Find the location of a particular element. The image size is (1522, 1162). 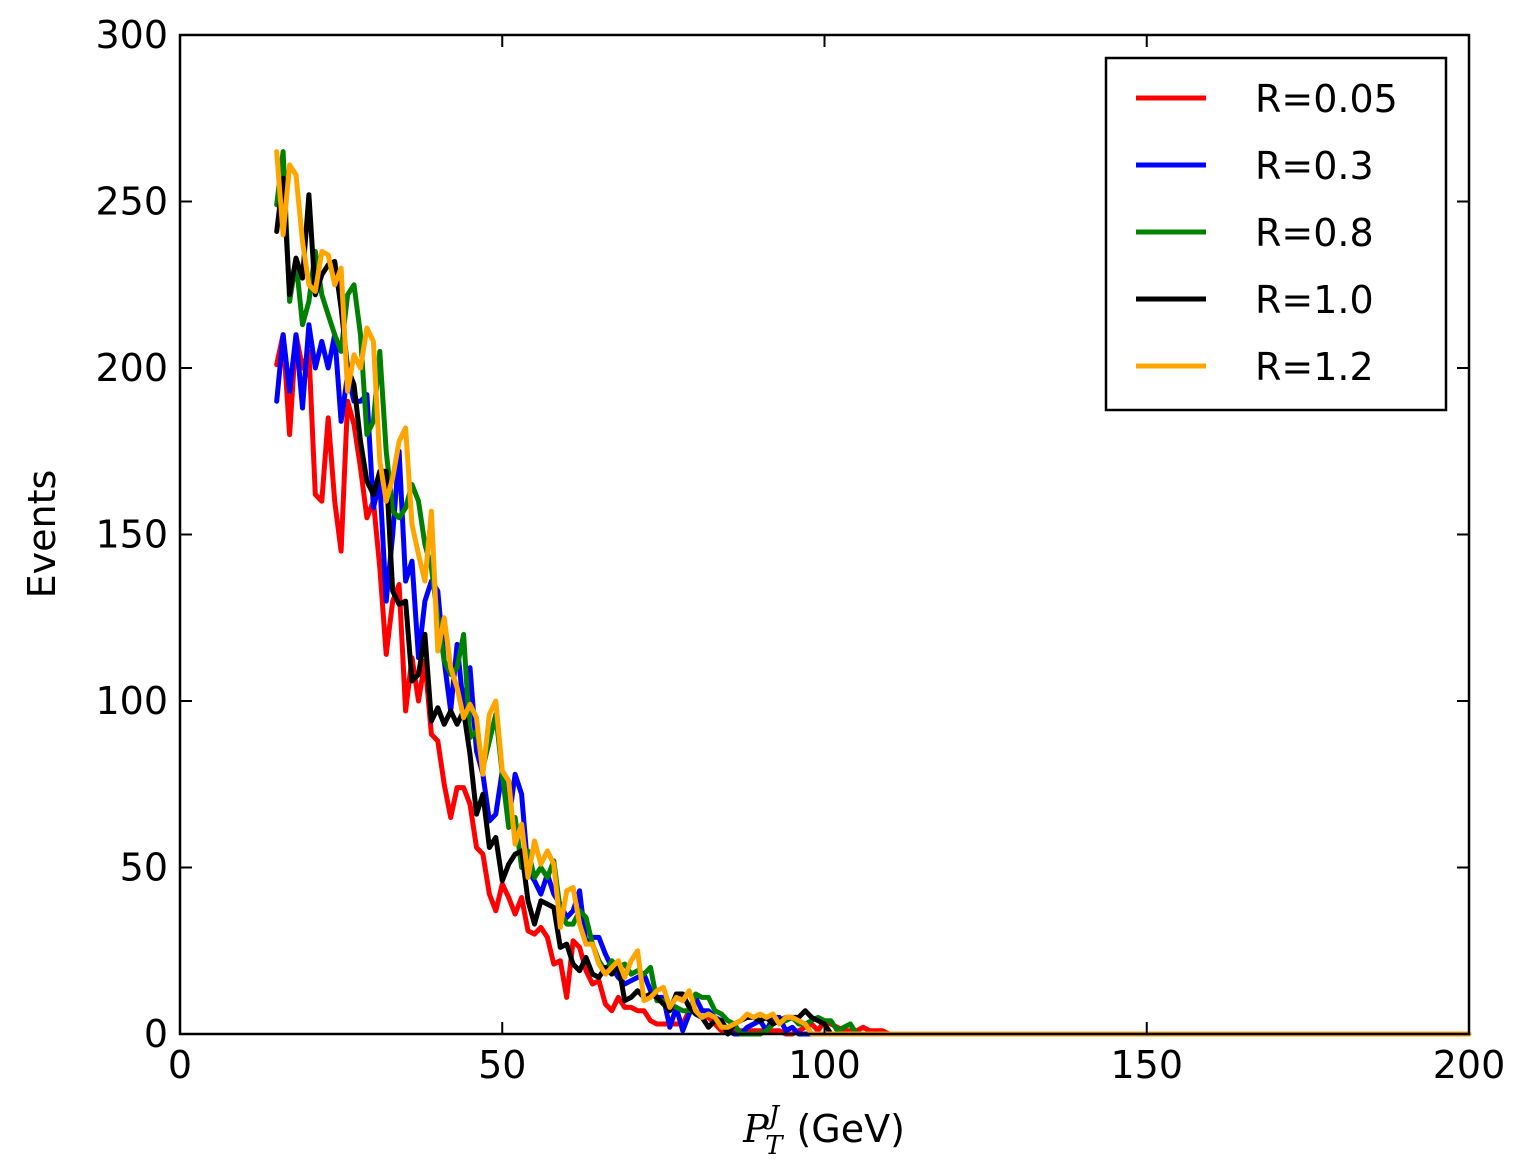

x-axis-label-symbol: P is located at coordinates (756, 1129).